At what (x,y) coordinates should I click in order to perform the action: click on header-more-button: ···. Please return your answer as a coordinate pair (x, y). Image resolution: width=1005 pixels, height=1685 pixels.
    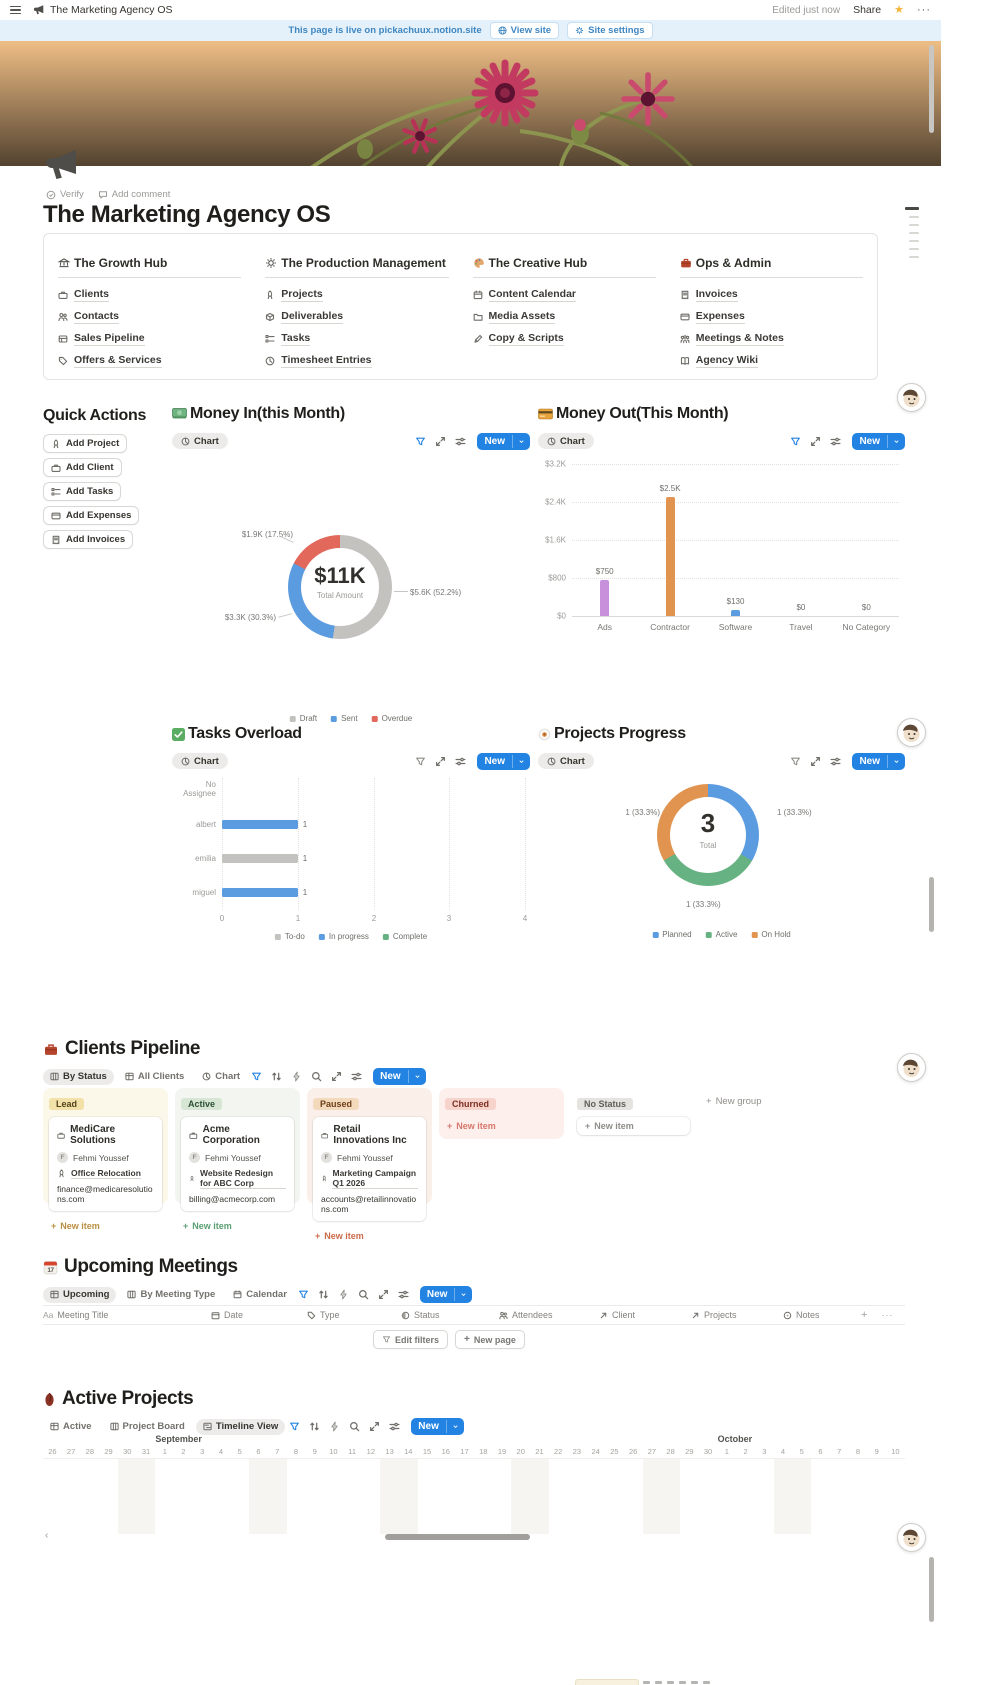
    Looking at the image, I should click on (887, 1315).